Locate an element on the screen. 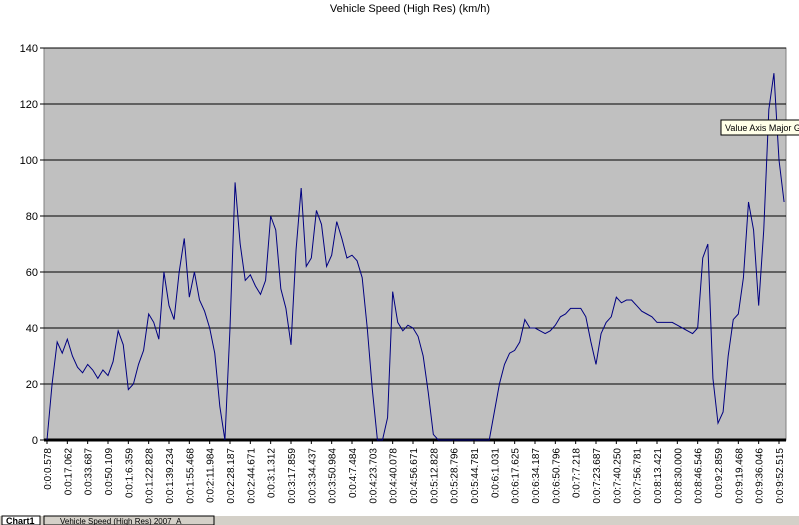 The image size is (799, 525). x-tick-label: 0:0:3:1.312 is located at coordinates (272, 473).